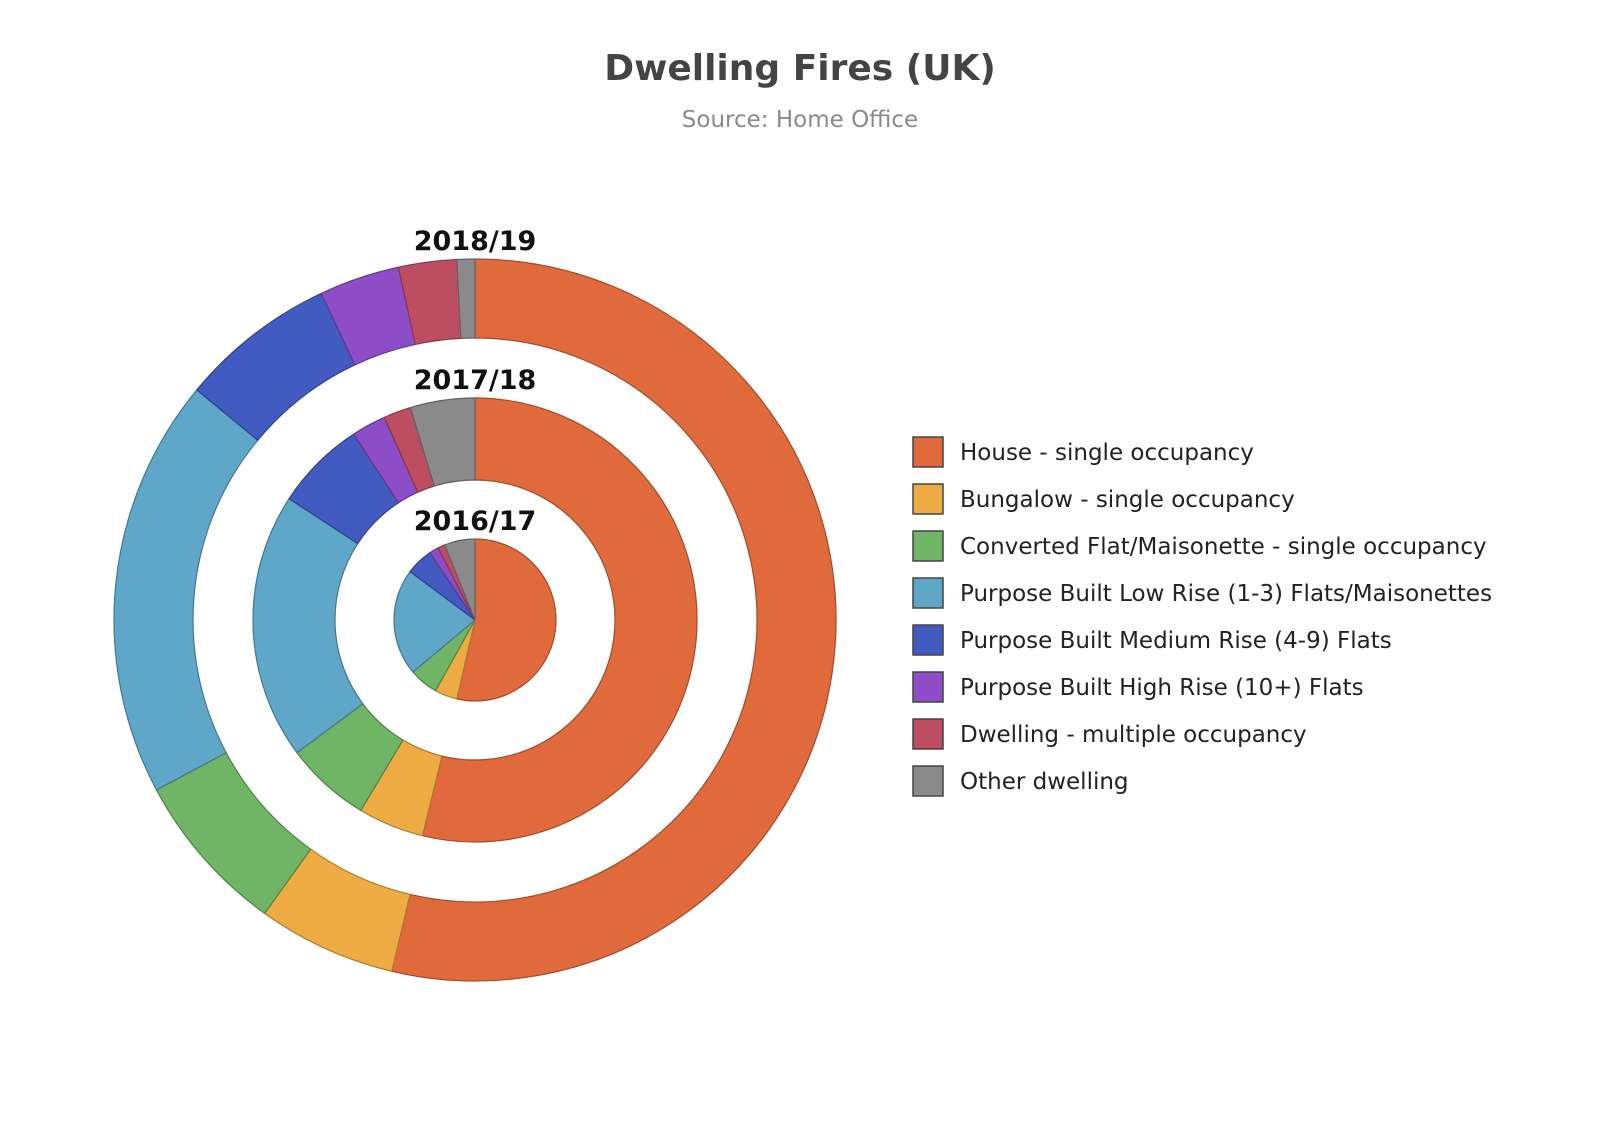 The height and width of the screenshot is (1140, 1600). I want to click on legend-item-purpose-built-medium-rise-4-9-flats: Purpose Built Medium Rise (4-9) Flats, so click(1152, 640).